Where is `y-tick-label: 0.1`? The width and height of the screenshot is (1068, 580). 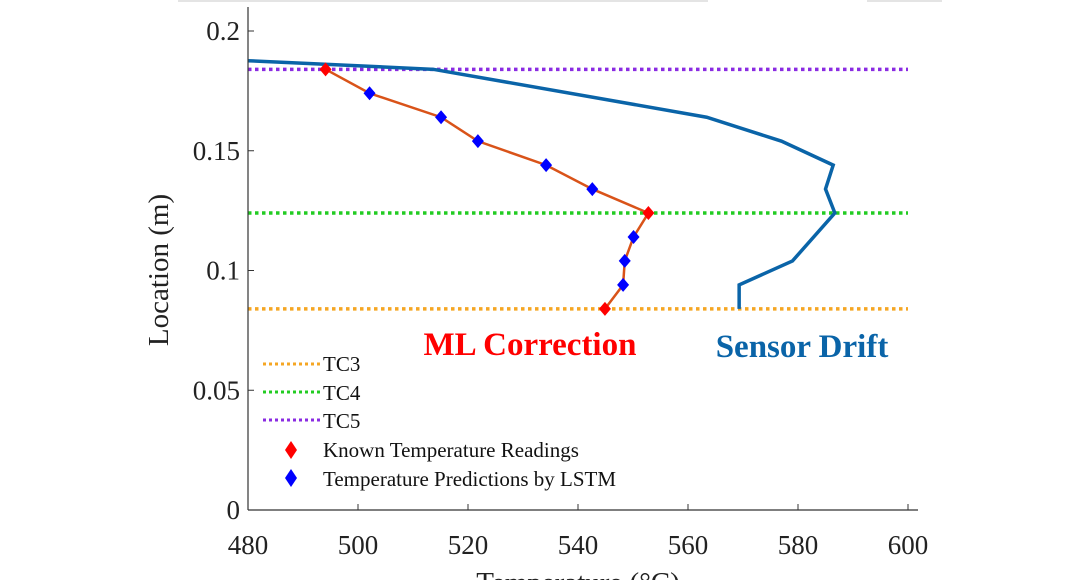
y-tick-label: 0.1 is located at coordinates (223, 271).